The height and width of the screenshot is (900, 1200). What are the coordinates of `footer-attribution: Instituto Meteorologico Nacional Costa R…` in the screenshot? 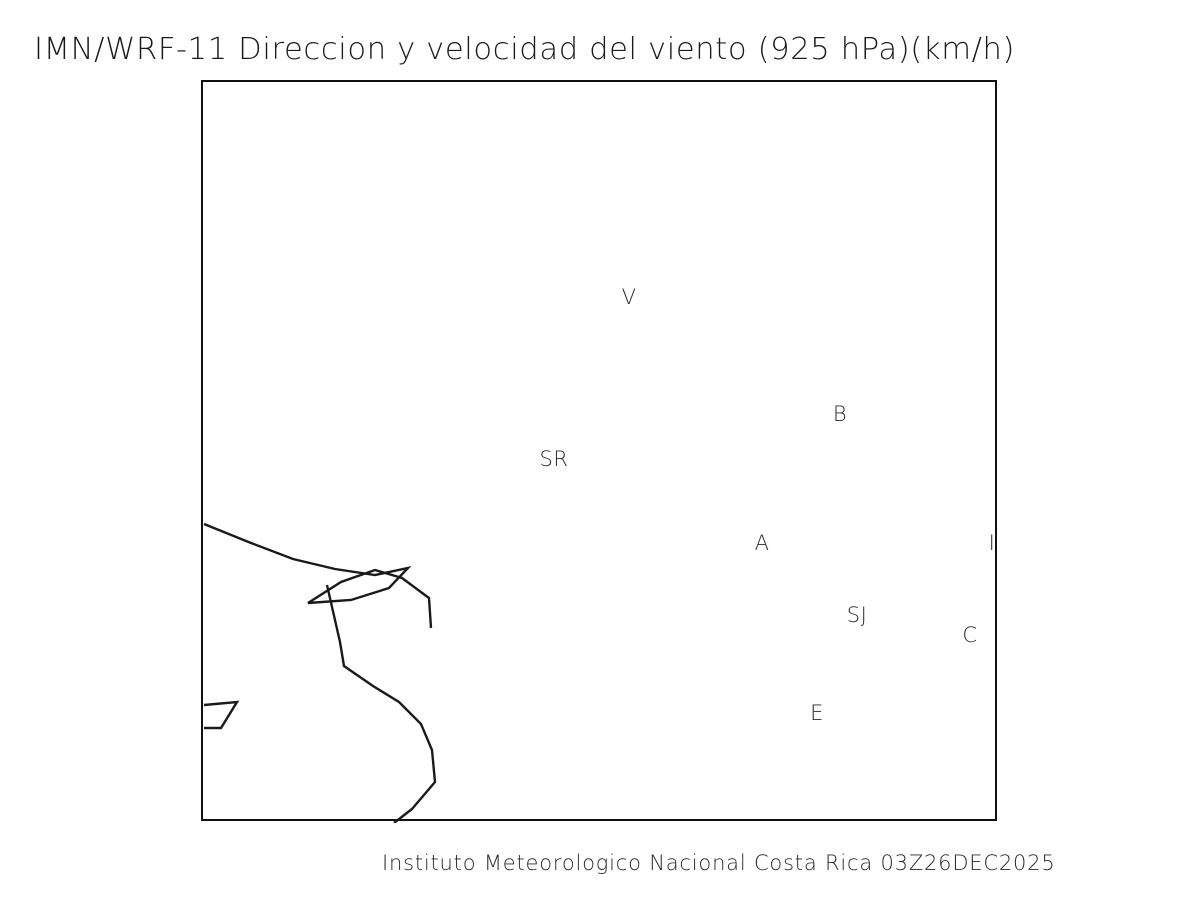 It's located at (719, 863).